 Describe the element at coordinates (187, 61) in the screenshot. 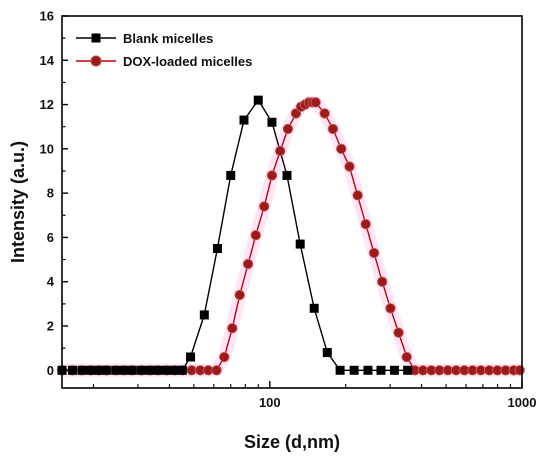

I see `legend-label-dox: DOX-loaded micelles` at that location.